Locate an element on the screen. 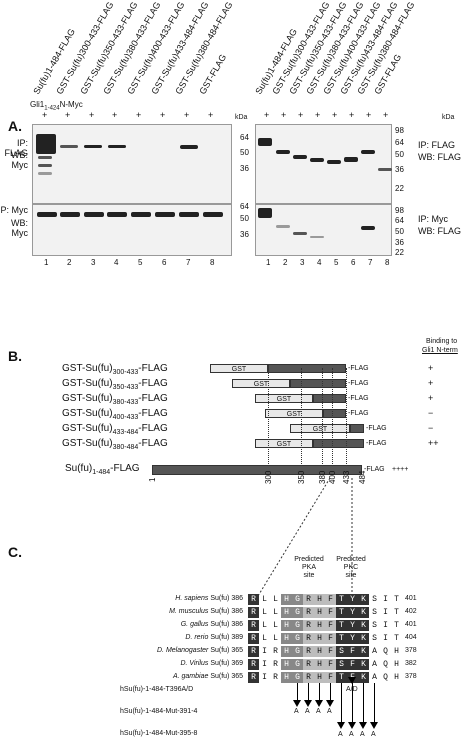 The height and width of the screenshot is (744, 474). tick-22: 22 is located at coordinates (399, 188).